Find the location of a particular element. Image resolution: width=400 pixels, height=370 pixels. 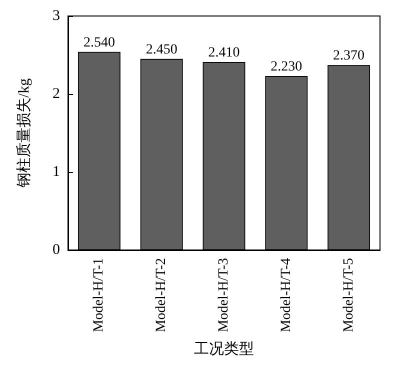

x-tick-label: Model-H/T-3 is located at coordinates (224, 295).